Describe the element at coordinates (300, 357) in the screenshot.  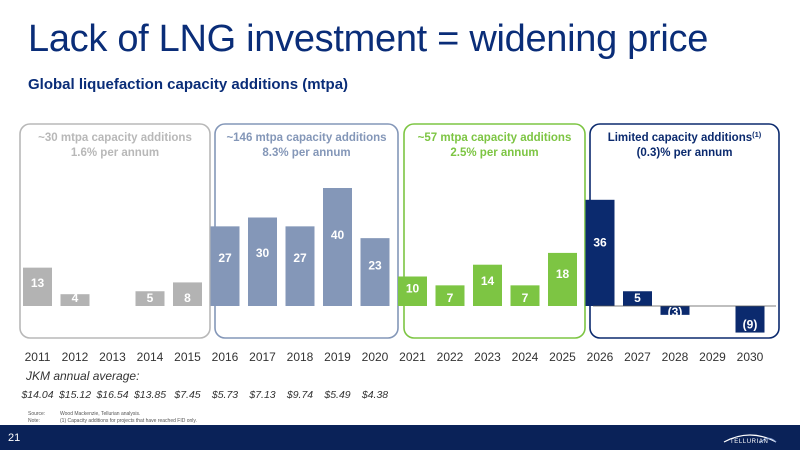
I see `x-tick-2018: 2018` at that location.